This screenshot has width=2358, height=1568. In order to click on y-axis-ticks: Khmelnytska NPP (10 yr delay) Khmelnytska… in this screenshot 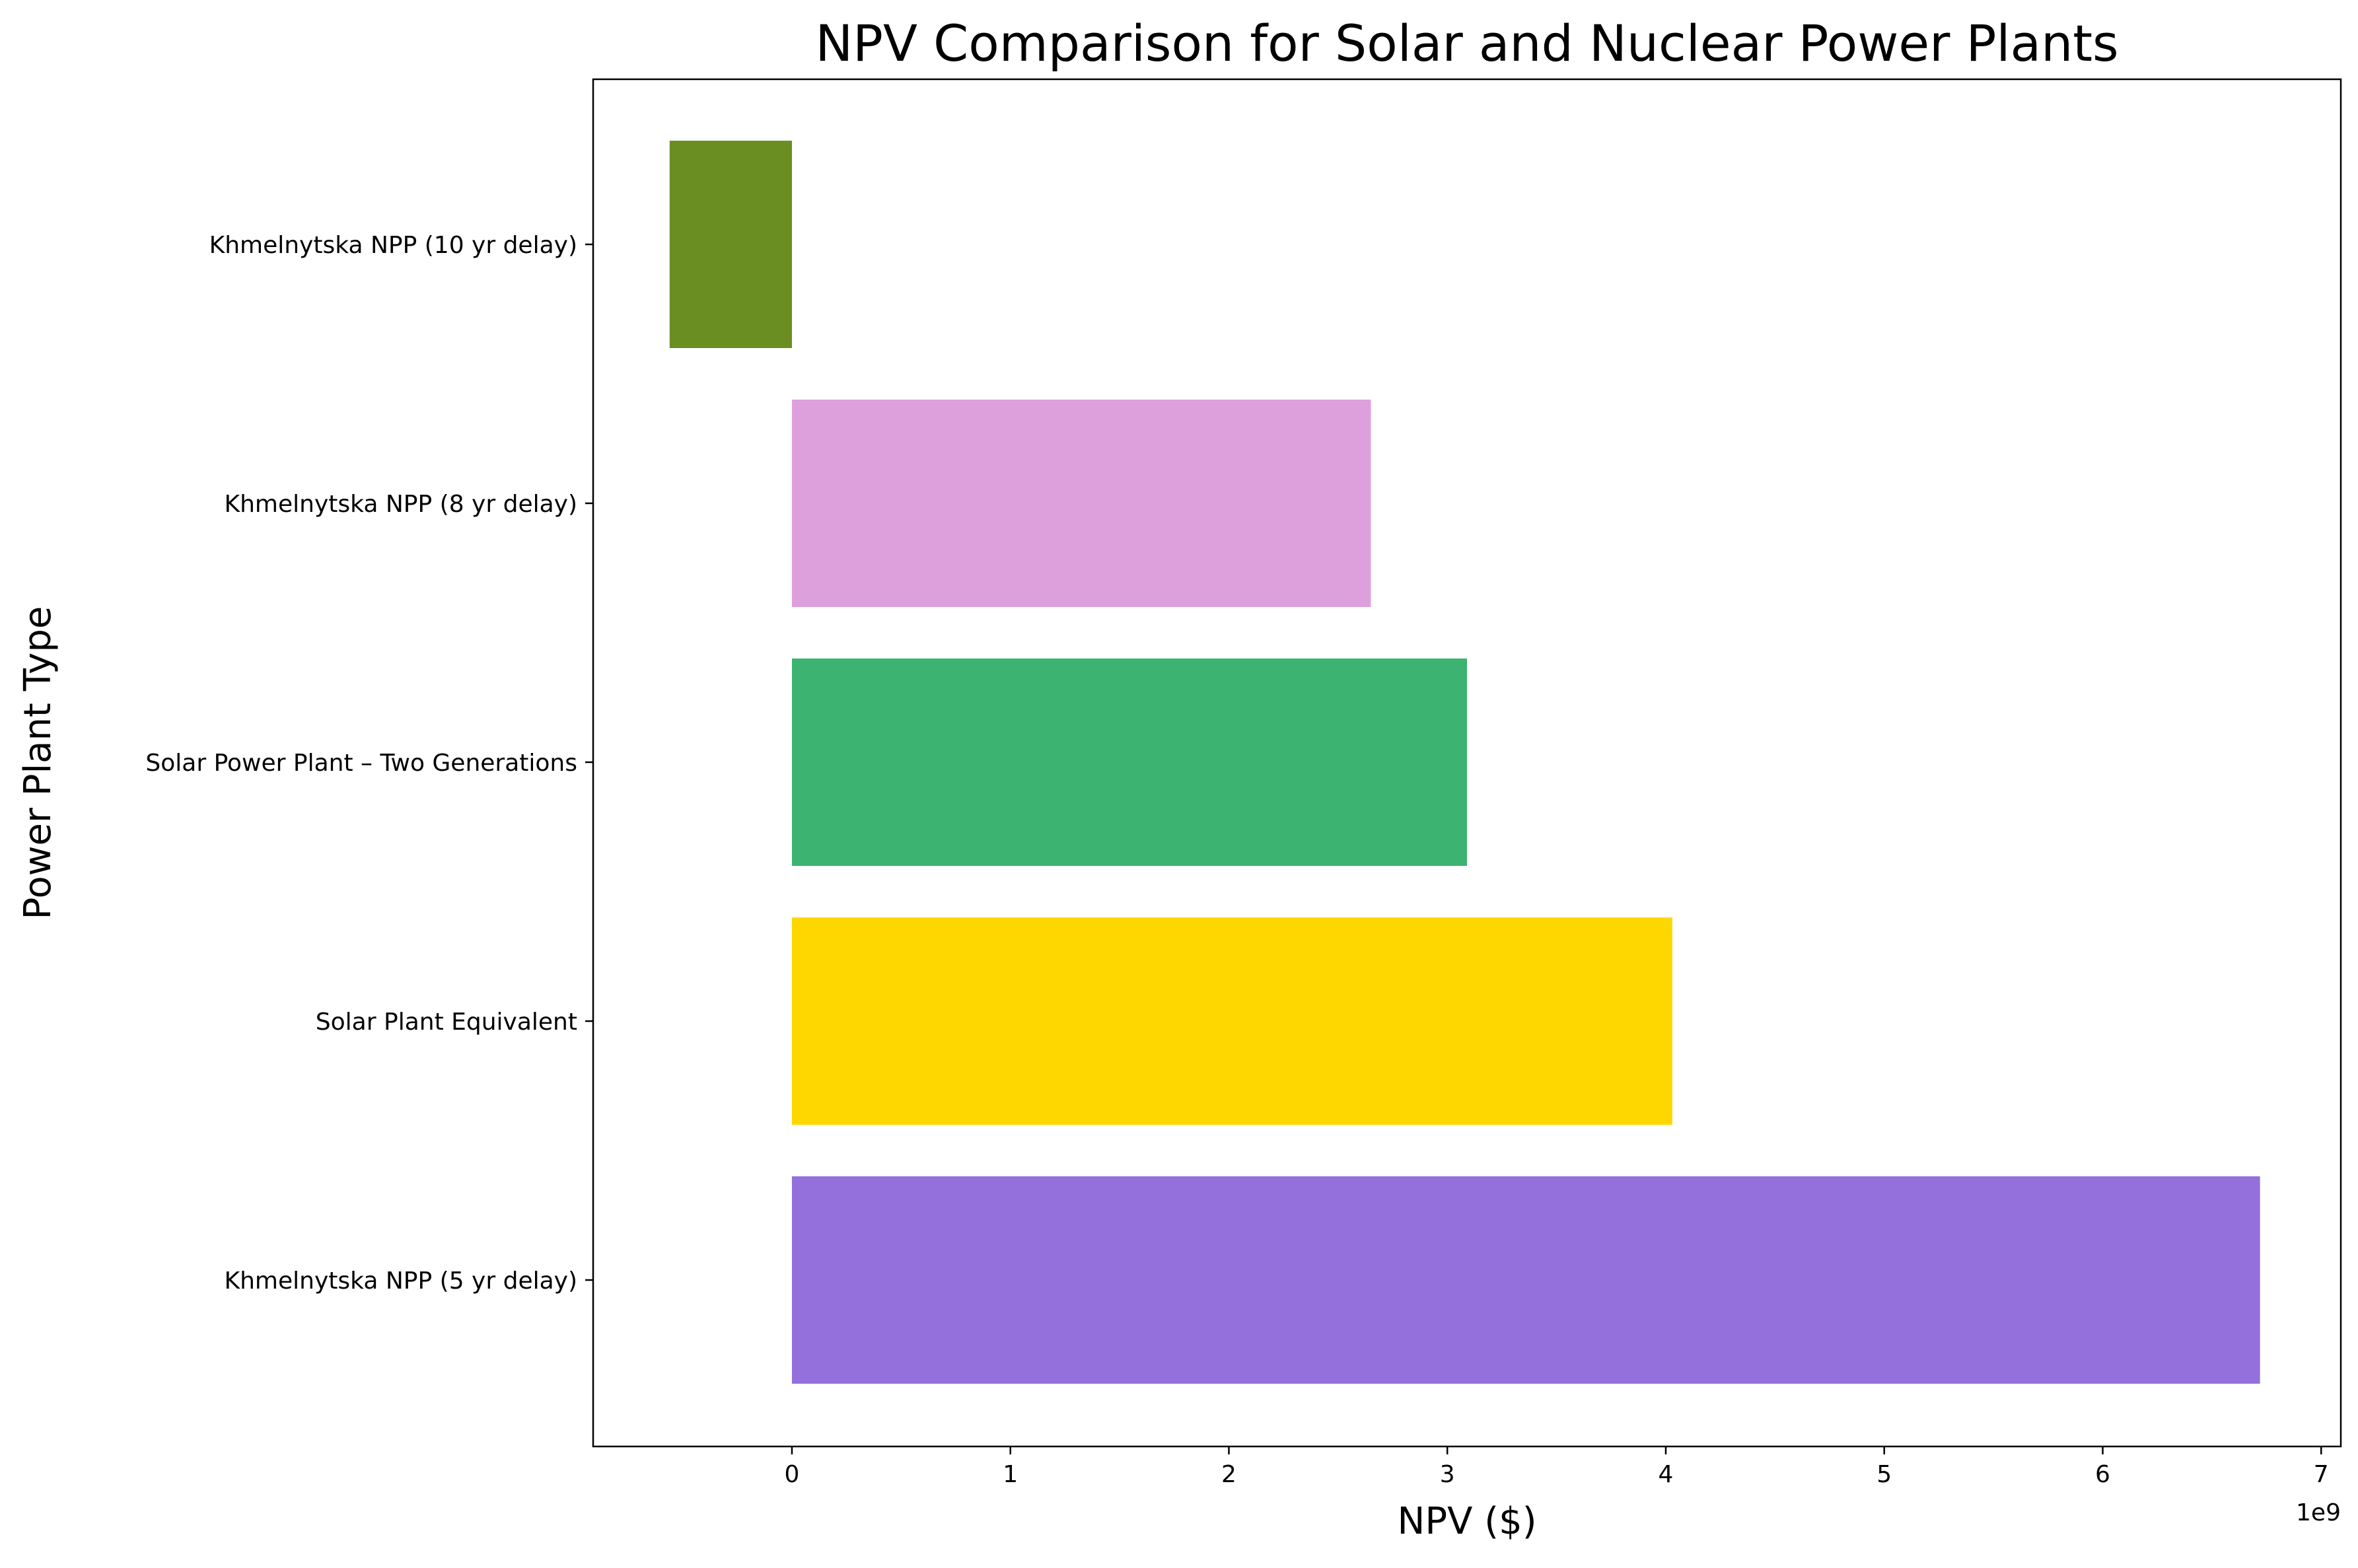, I will do `click(369, 763)`.